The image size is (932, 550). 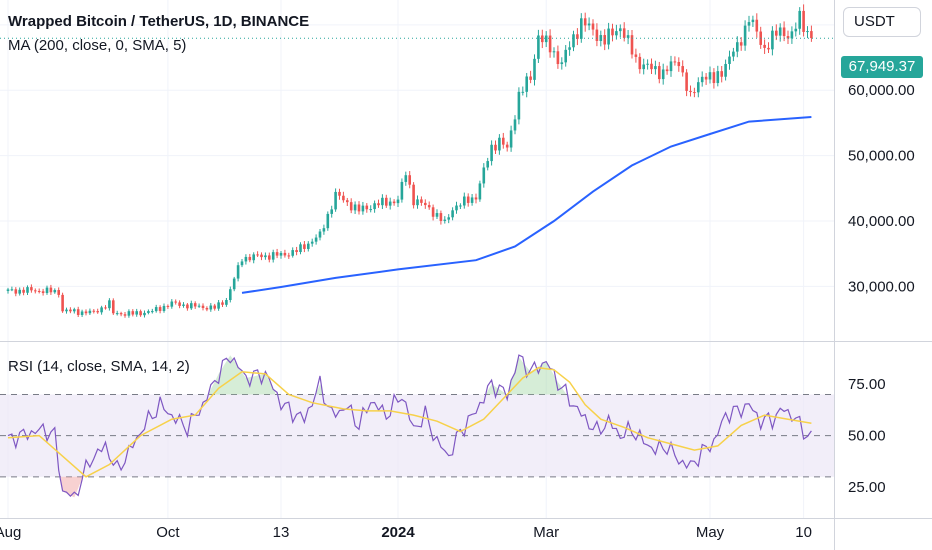 What do you see at coordinates (867, 436) in the screenshot?
I see `rsi-tick-label: 50.00` at bounding box center [867, 436].